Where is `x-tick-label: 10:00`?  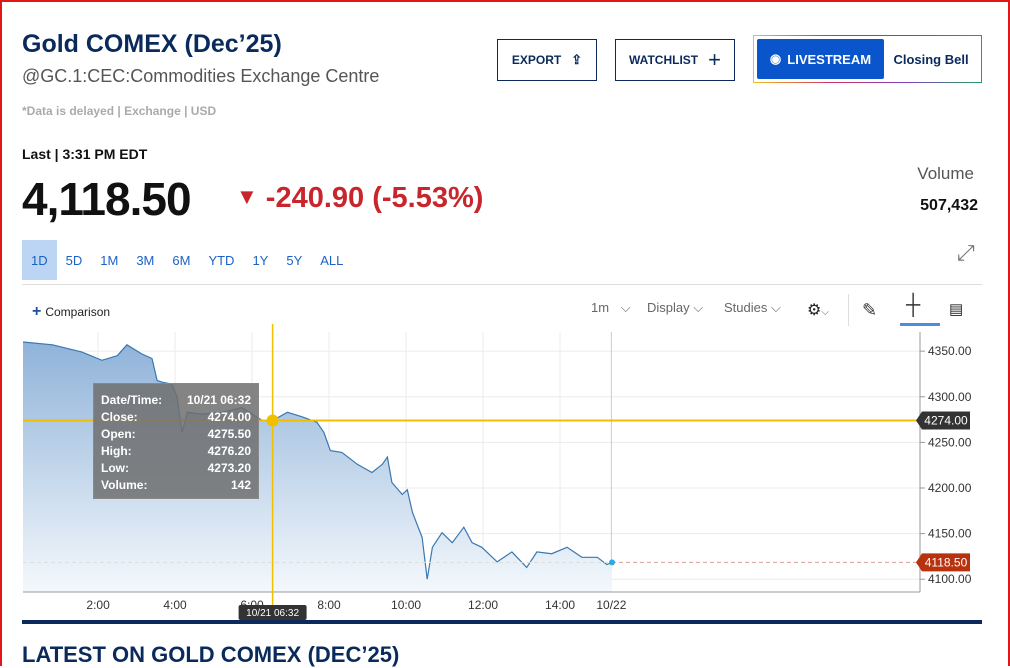
x-tick-label: 10:00 is located at coordinates (406, 605).